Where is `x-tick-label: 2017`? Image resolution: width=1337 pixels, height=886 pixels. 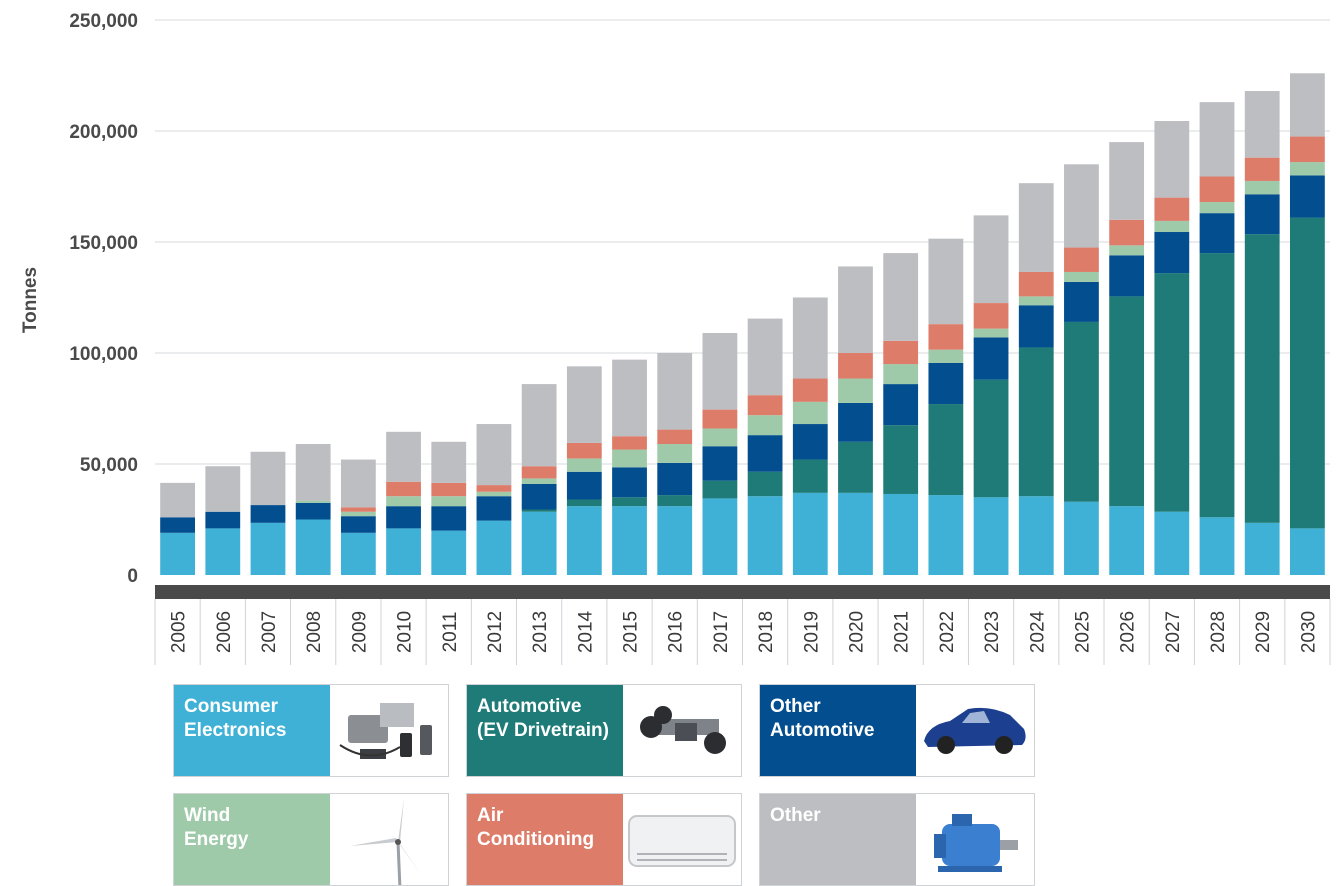
x-tick-label: 2017 is located at coordinates (721, 632).